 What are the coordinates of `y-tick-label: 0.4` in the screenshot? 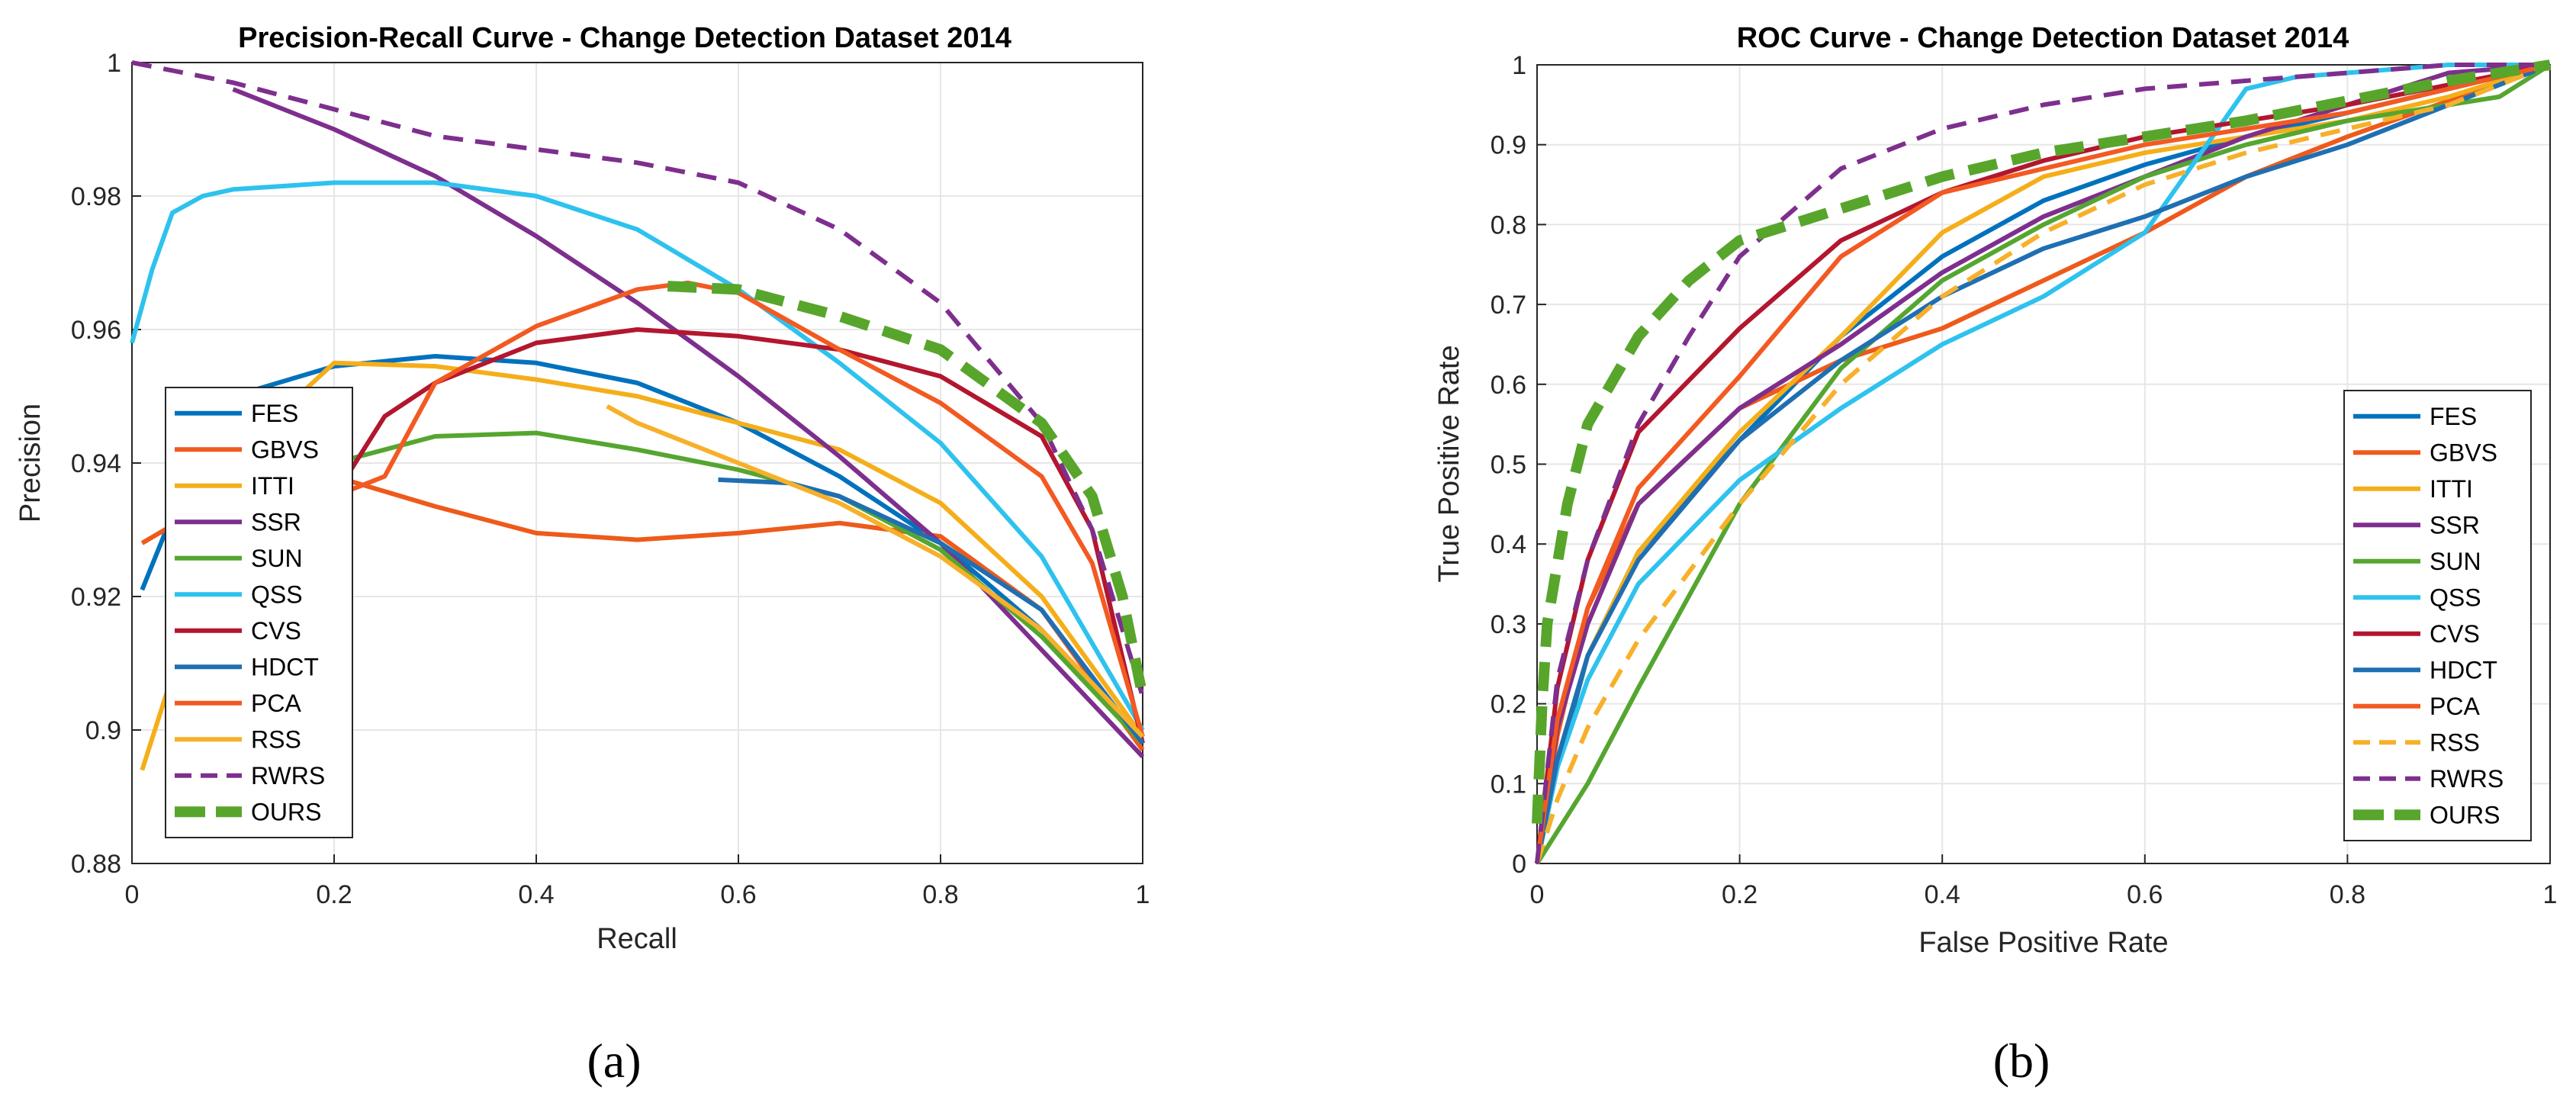 It's located at (1508, 544).